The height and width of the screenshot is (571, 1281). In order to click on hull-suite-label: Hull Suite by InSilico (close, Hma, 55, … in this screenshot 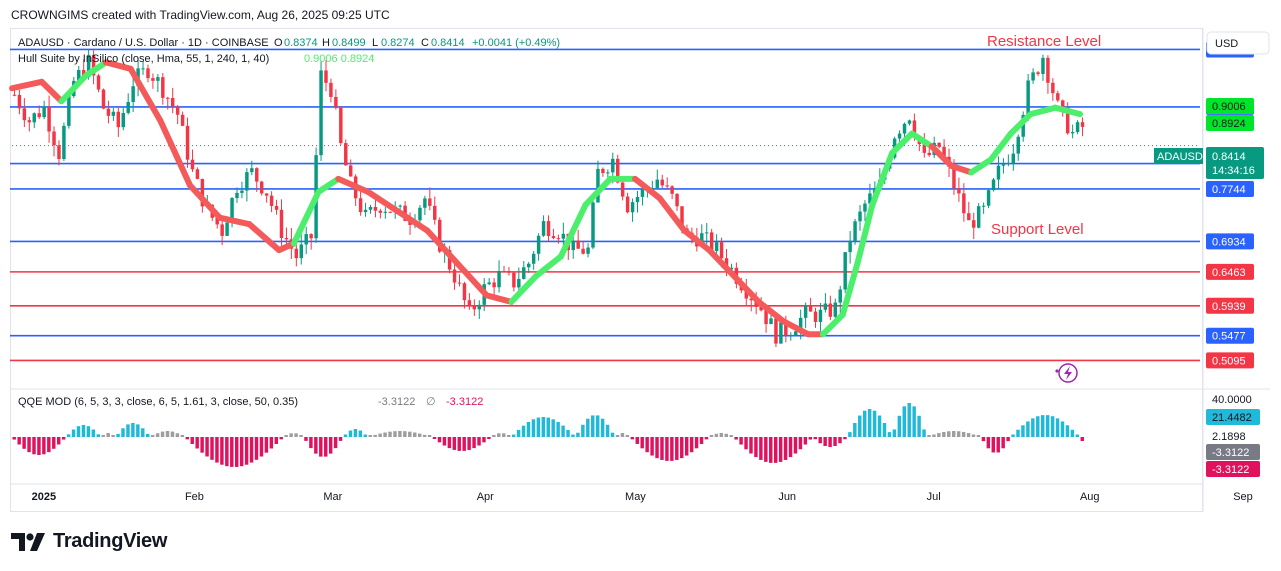, I will do `click(143, 59)`.